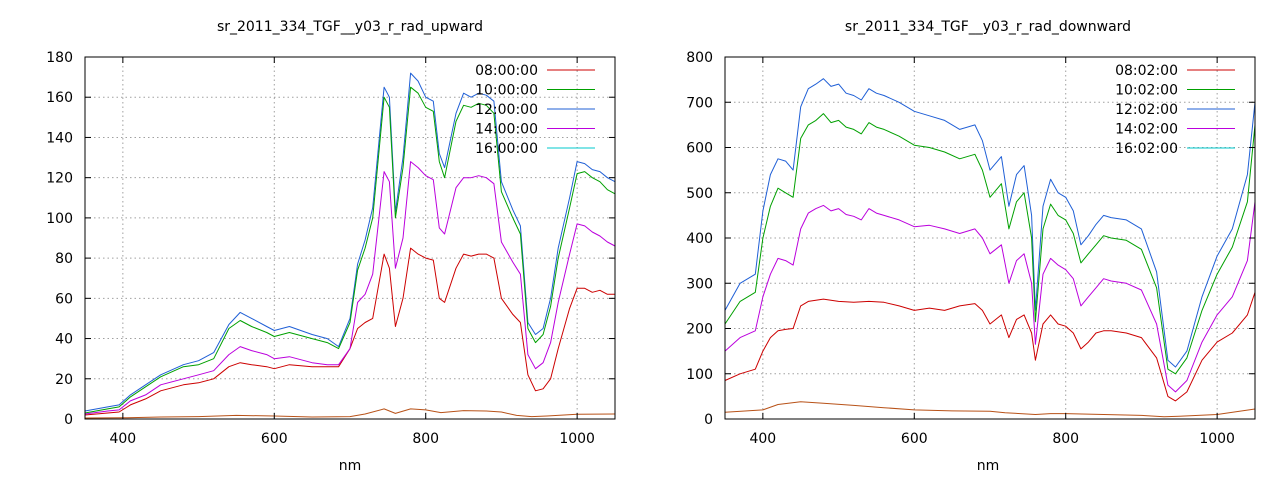 Image resolution: width=1280 pixels, height=480 pixels. Describe the element at coordinates (1146, 91) in the screenshot. I see `legend-label: 10:02:00` at that location.